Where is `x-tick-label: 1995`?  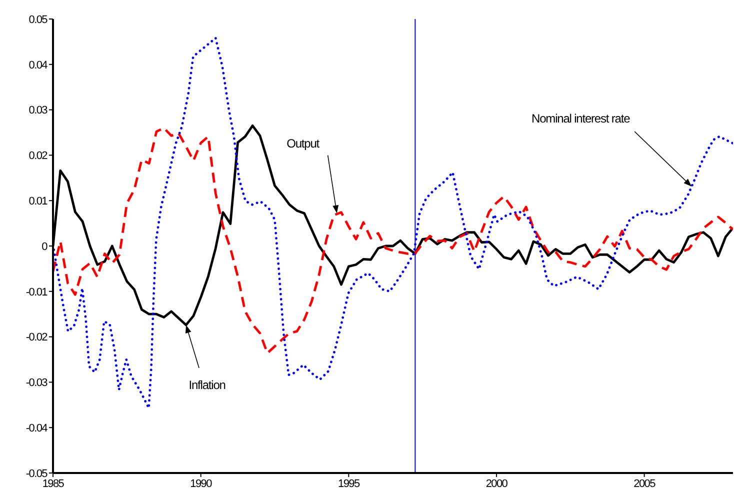 x-tick-label: 1995 is located at coordinates (349, 484).